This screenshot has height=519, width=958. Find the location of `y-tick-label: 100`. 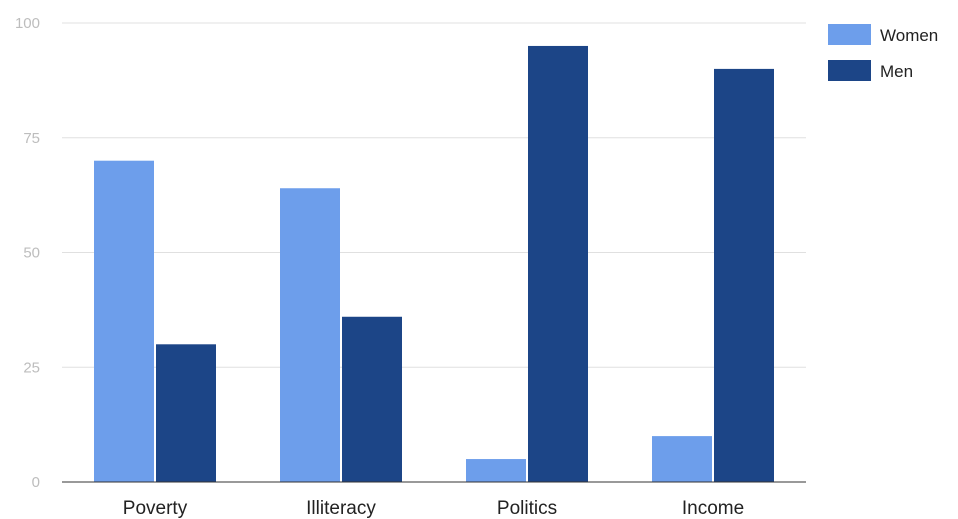

y-tick-label: 100 is located at coordinates (27, 23).